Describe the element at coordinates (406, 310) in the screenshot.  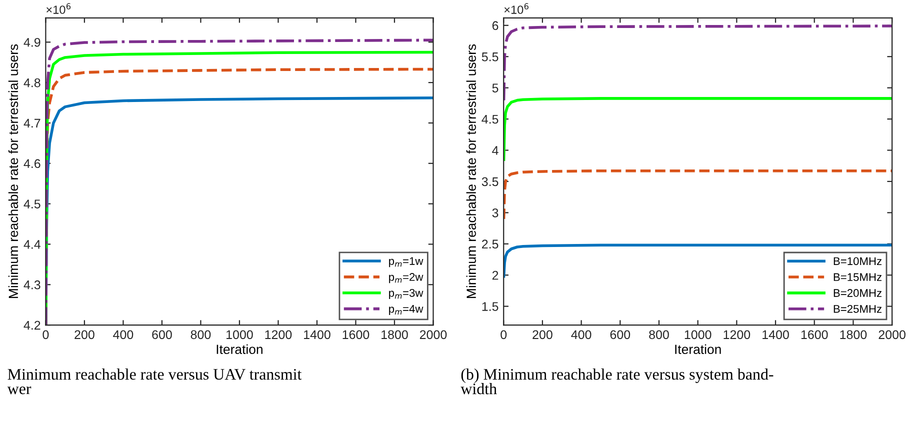
I see `legend-label: p$_{m}$=4w` at that location.